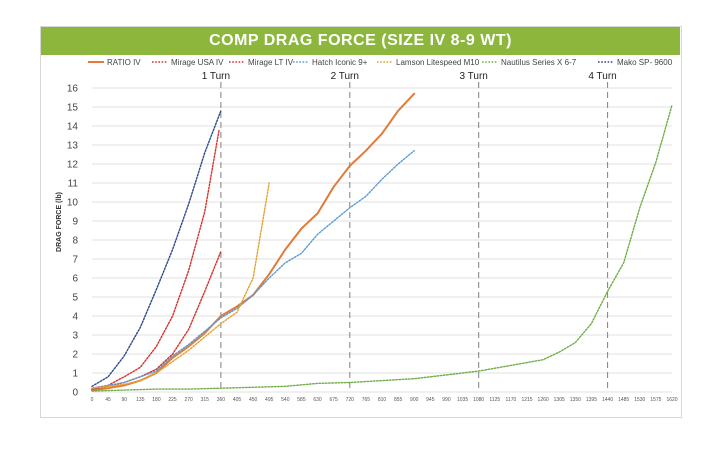 The width and height of the screenshot is (720, 459). What do you see at coordinates (645, 62) in the screenshot?
I see `legend-label: Mako SP- 9600` at bounding box center [645, 62].